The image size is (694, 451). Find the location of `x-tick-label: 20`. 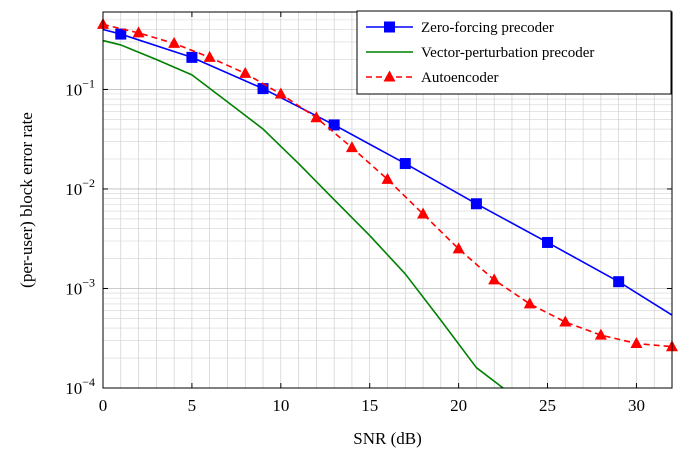

x-tick-label: 20 is located at coordinates (458, 405).